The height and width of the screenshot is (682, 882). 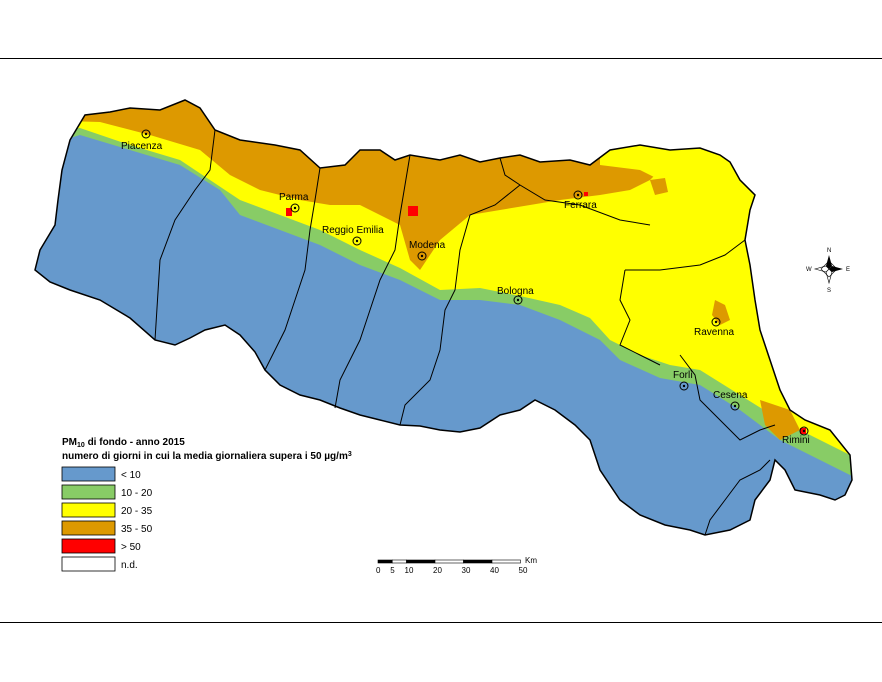 What do you see at coordinates (586, 194) in the screenshot?
I see `zone-gt50-ferrara` at bounding box center [586, 194].